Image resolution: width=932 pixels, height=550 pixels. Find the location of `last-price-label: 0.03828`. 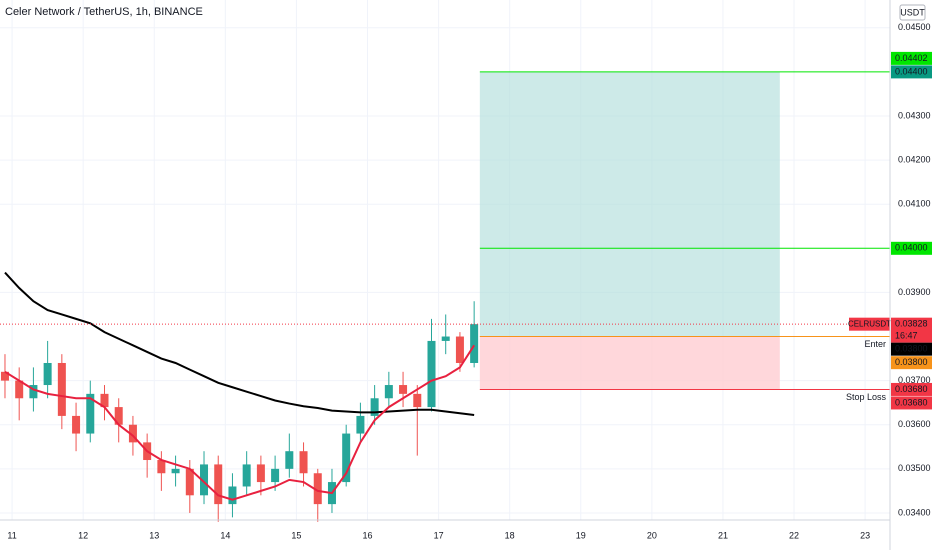

last-price-label: 0.03828 is located at coordinates (911, 324).